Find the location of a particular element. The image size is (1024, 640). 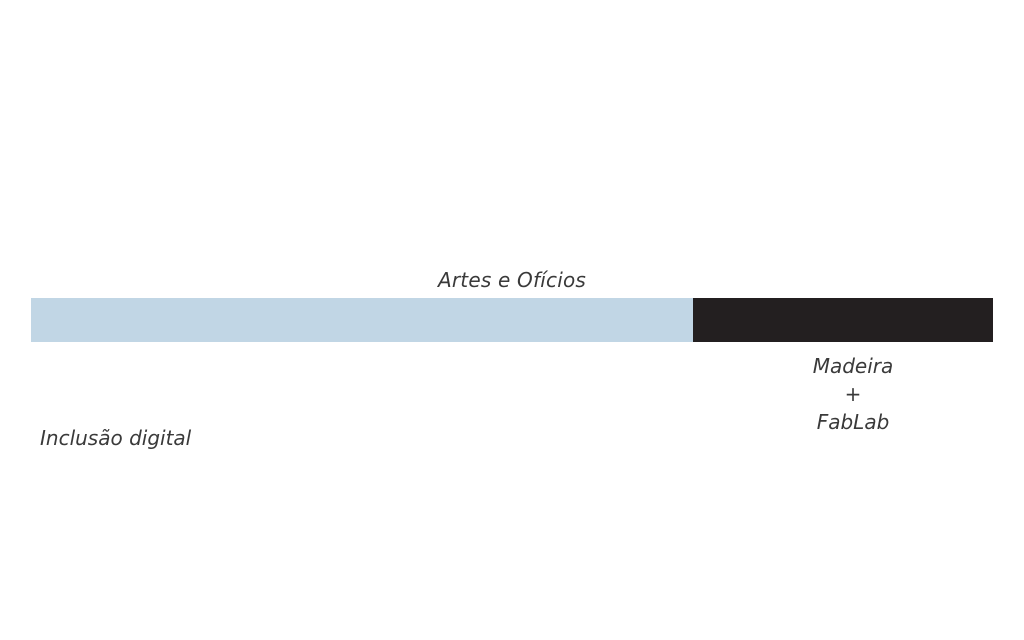

right-label-line-1: Madeira is located at coordinates (853, 366).